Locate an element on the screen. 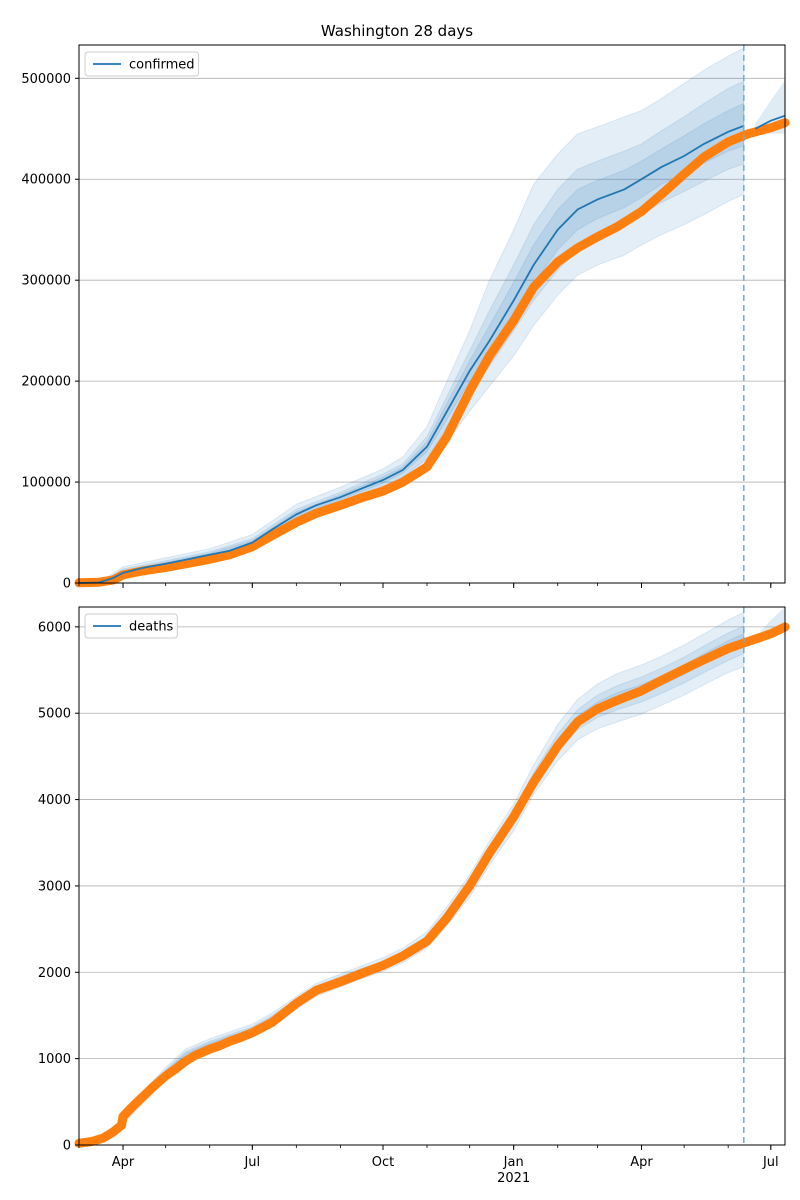 The image size is (800, 1200). y-tick-label: 300000 is located at coordinates (46, 281).